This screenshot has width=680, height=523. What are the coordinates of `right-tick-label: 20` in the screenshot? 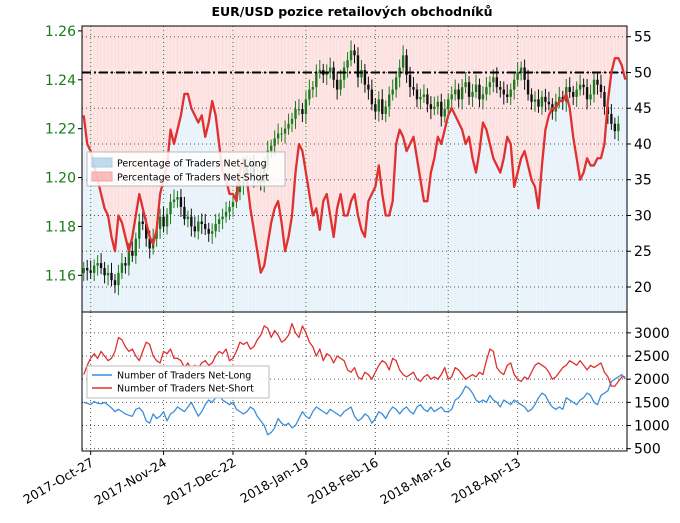 It's located at (643, 288).